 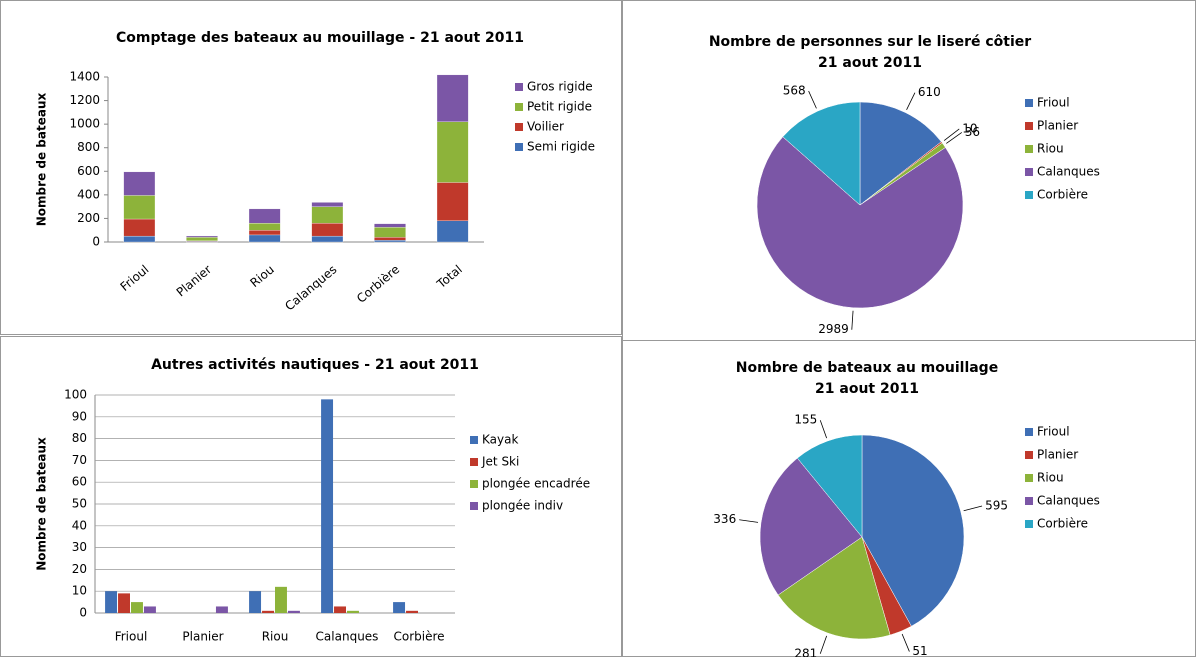 I want to click on x-tick-label: Riou, so click(x=275, y=637).